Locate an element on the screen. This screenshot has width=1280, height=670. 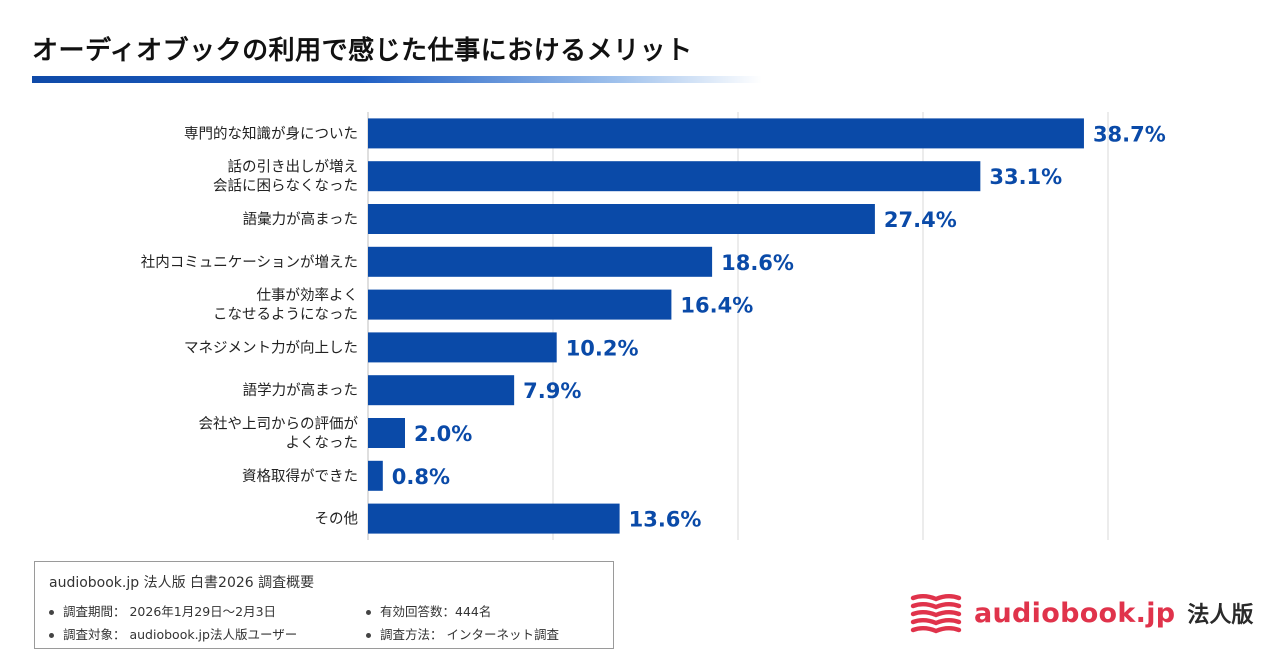
open-book-icon is located at coordinates (936, 614).